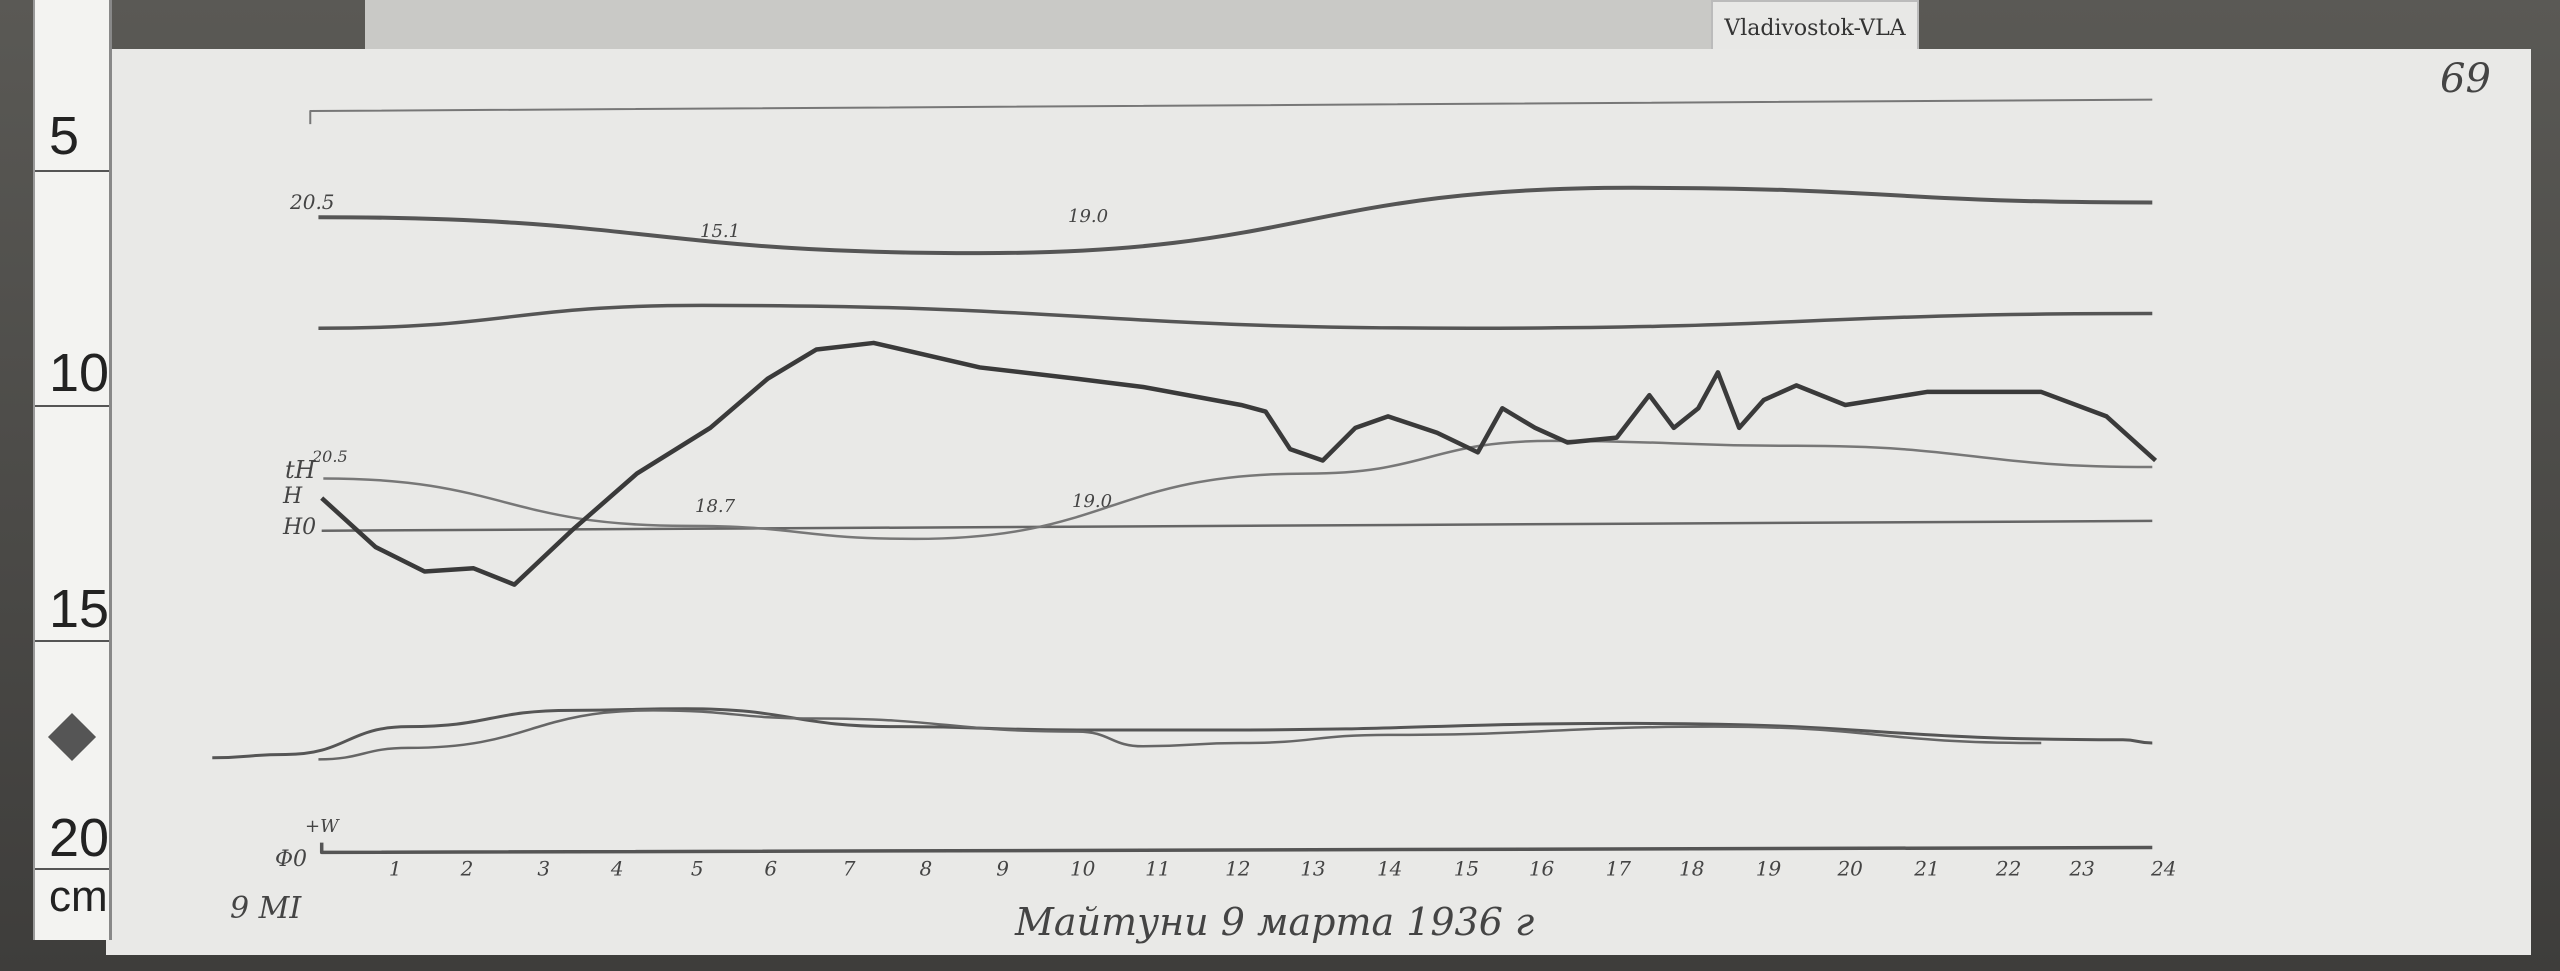  Describe the element at coordinates (2008, 868) in the screenshot. I see `hour-label: 22` at that location.